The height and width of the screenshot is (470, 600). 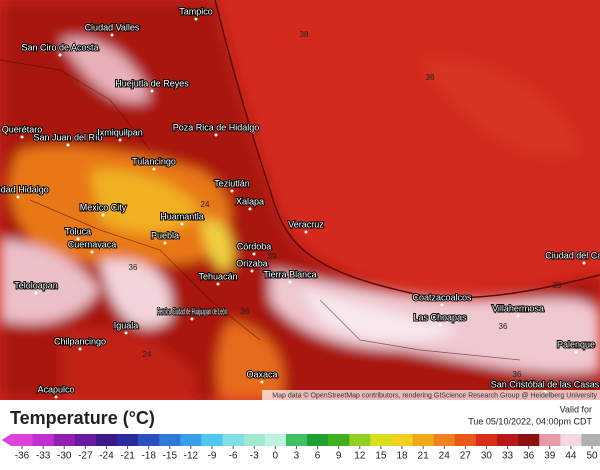 I want to click on city-label: Teziutlán, so click(x=232, y=183).